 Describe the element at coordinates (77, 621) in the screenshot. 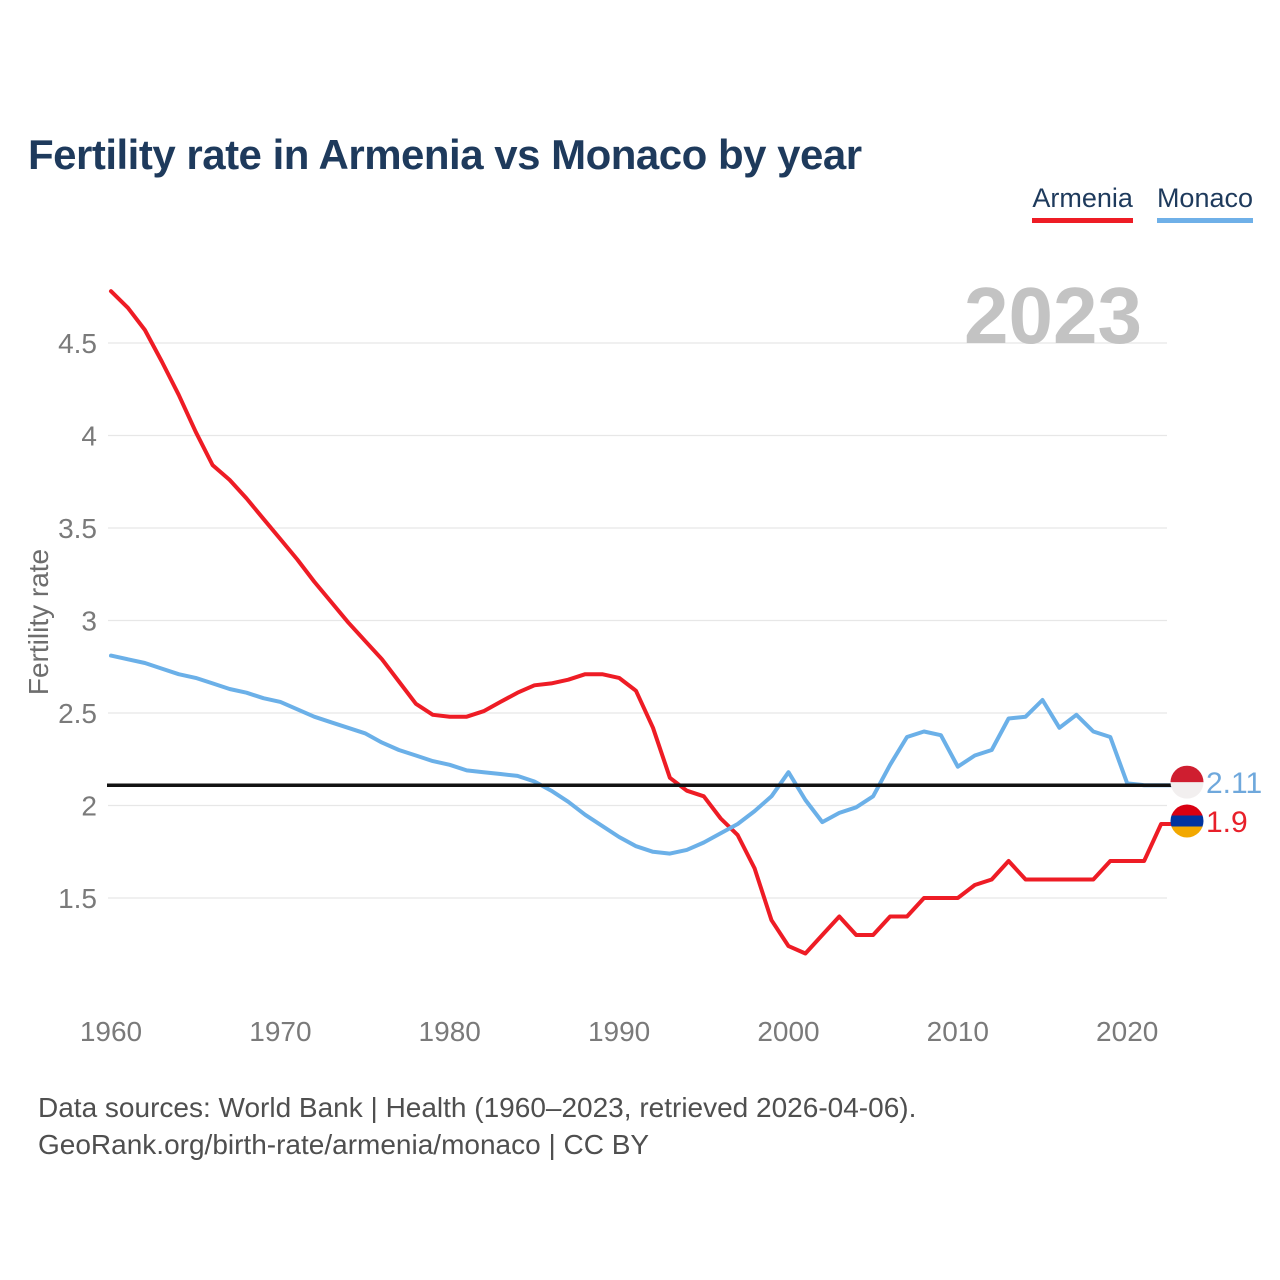

I see `y-axis-tick-labels: 4.5 4 3.5 3 2.5 2 1.5` at that location.